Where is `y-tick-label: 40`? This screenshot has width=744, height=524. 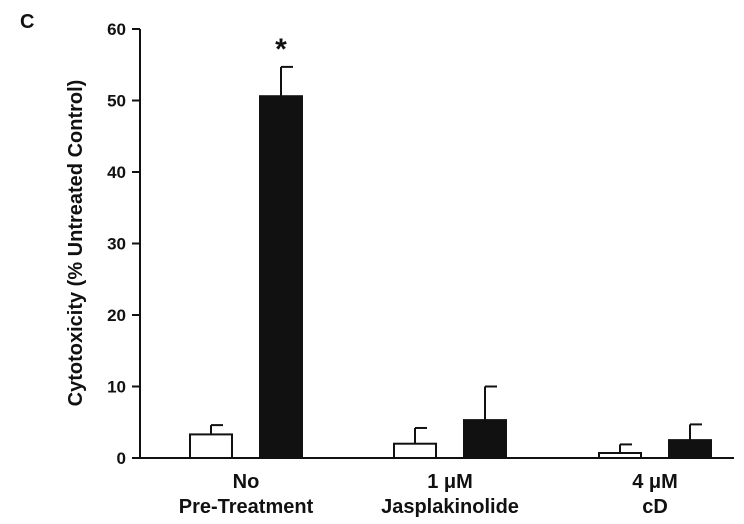 y-tick-label: 40 is located at coordinates (116, 172).